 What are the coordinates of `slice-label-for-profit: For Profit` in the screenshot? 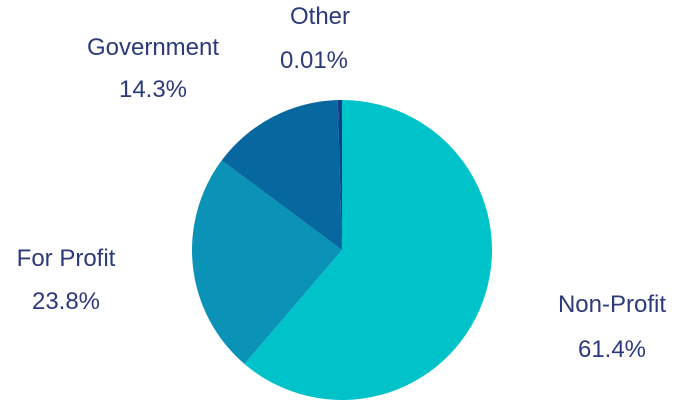 It's located at (66, 258).